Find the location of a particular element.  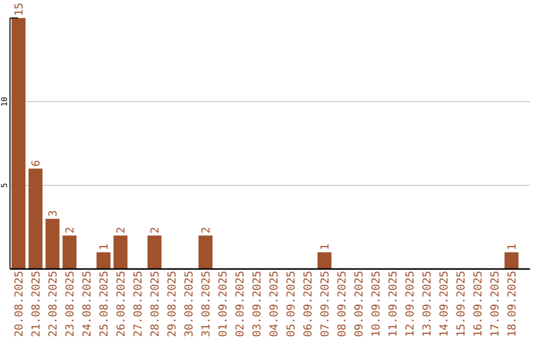

x-tick-label: 02.09.2025 is located at coordinates (240, 303).